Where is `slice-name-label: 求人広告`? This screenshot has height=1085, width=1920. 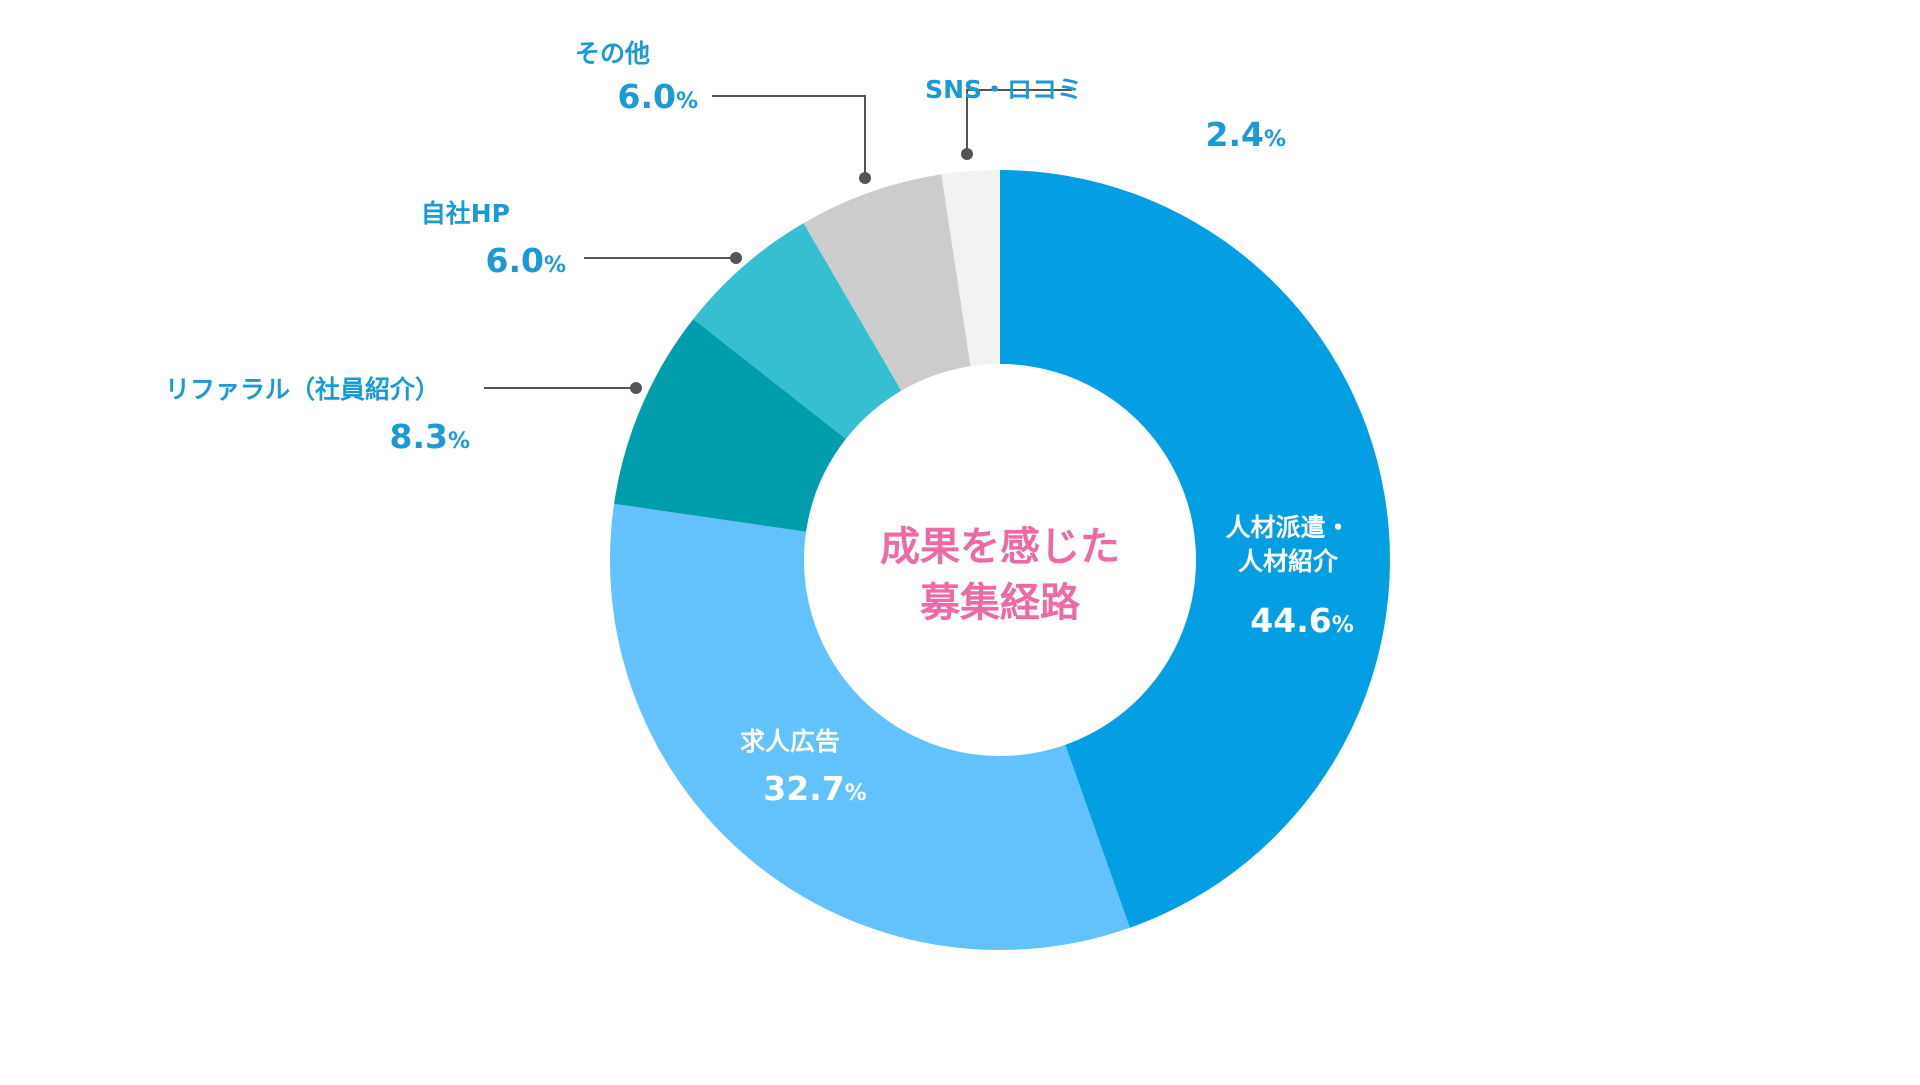
slice-name-label: 求人広告 is located at coordinates (790, 741).